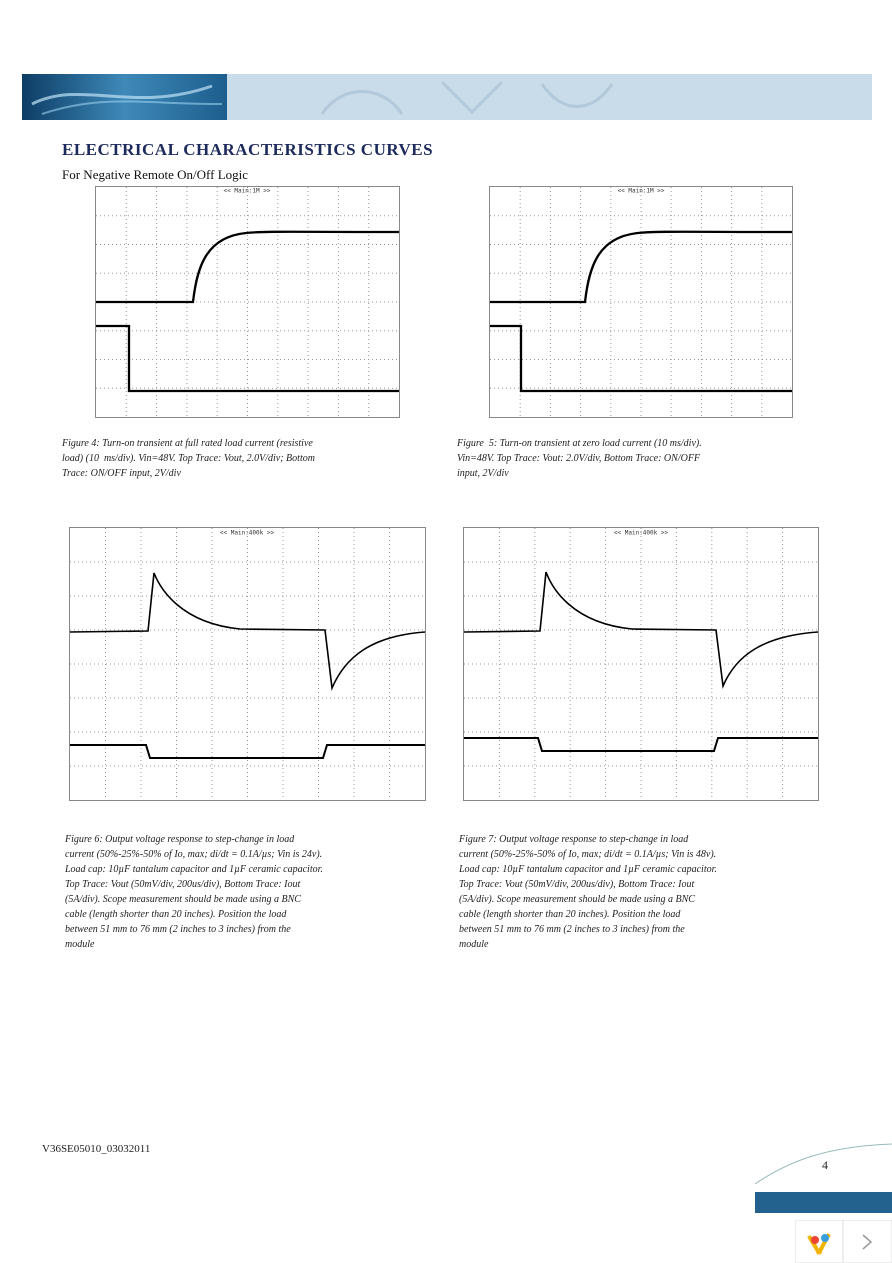 The height and width of the screenshot is (1263, 892). Describe the element at coordinates (483, 473) in the screenshot. I see `caption-line: input, 2V/div` at that location.